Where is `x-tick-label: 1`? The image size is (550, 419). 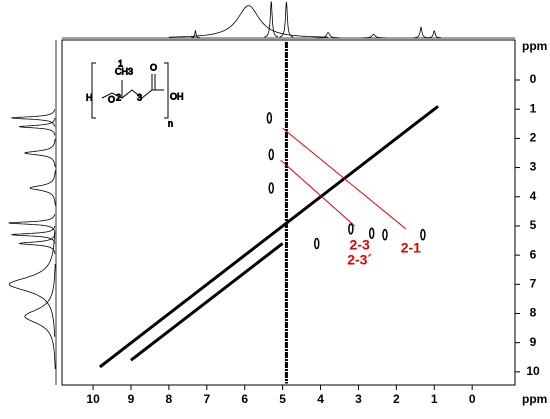 x-tick-label: 1 is located at coordinates (434, 399).